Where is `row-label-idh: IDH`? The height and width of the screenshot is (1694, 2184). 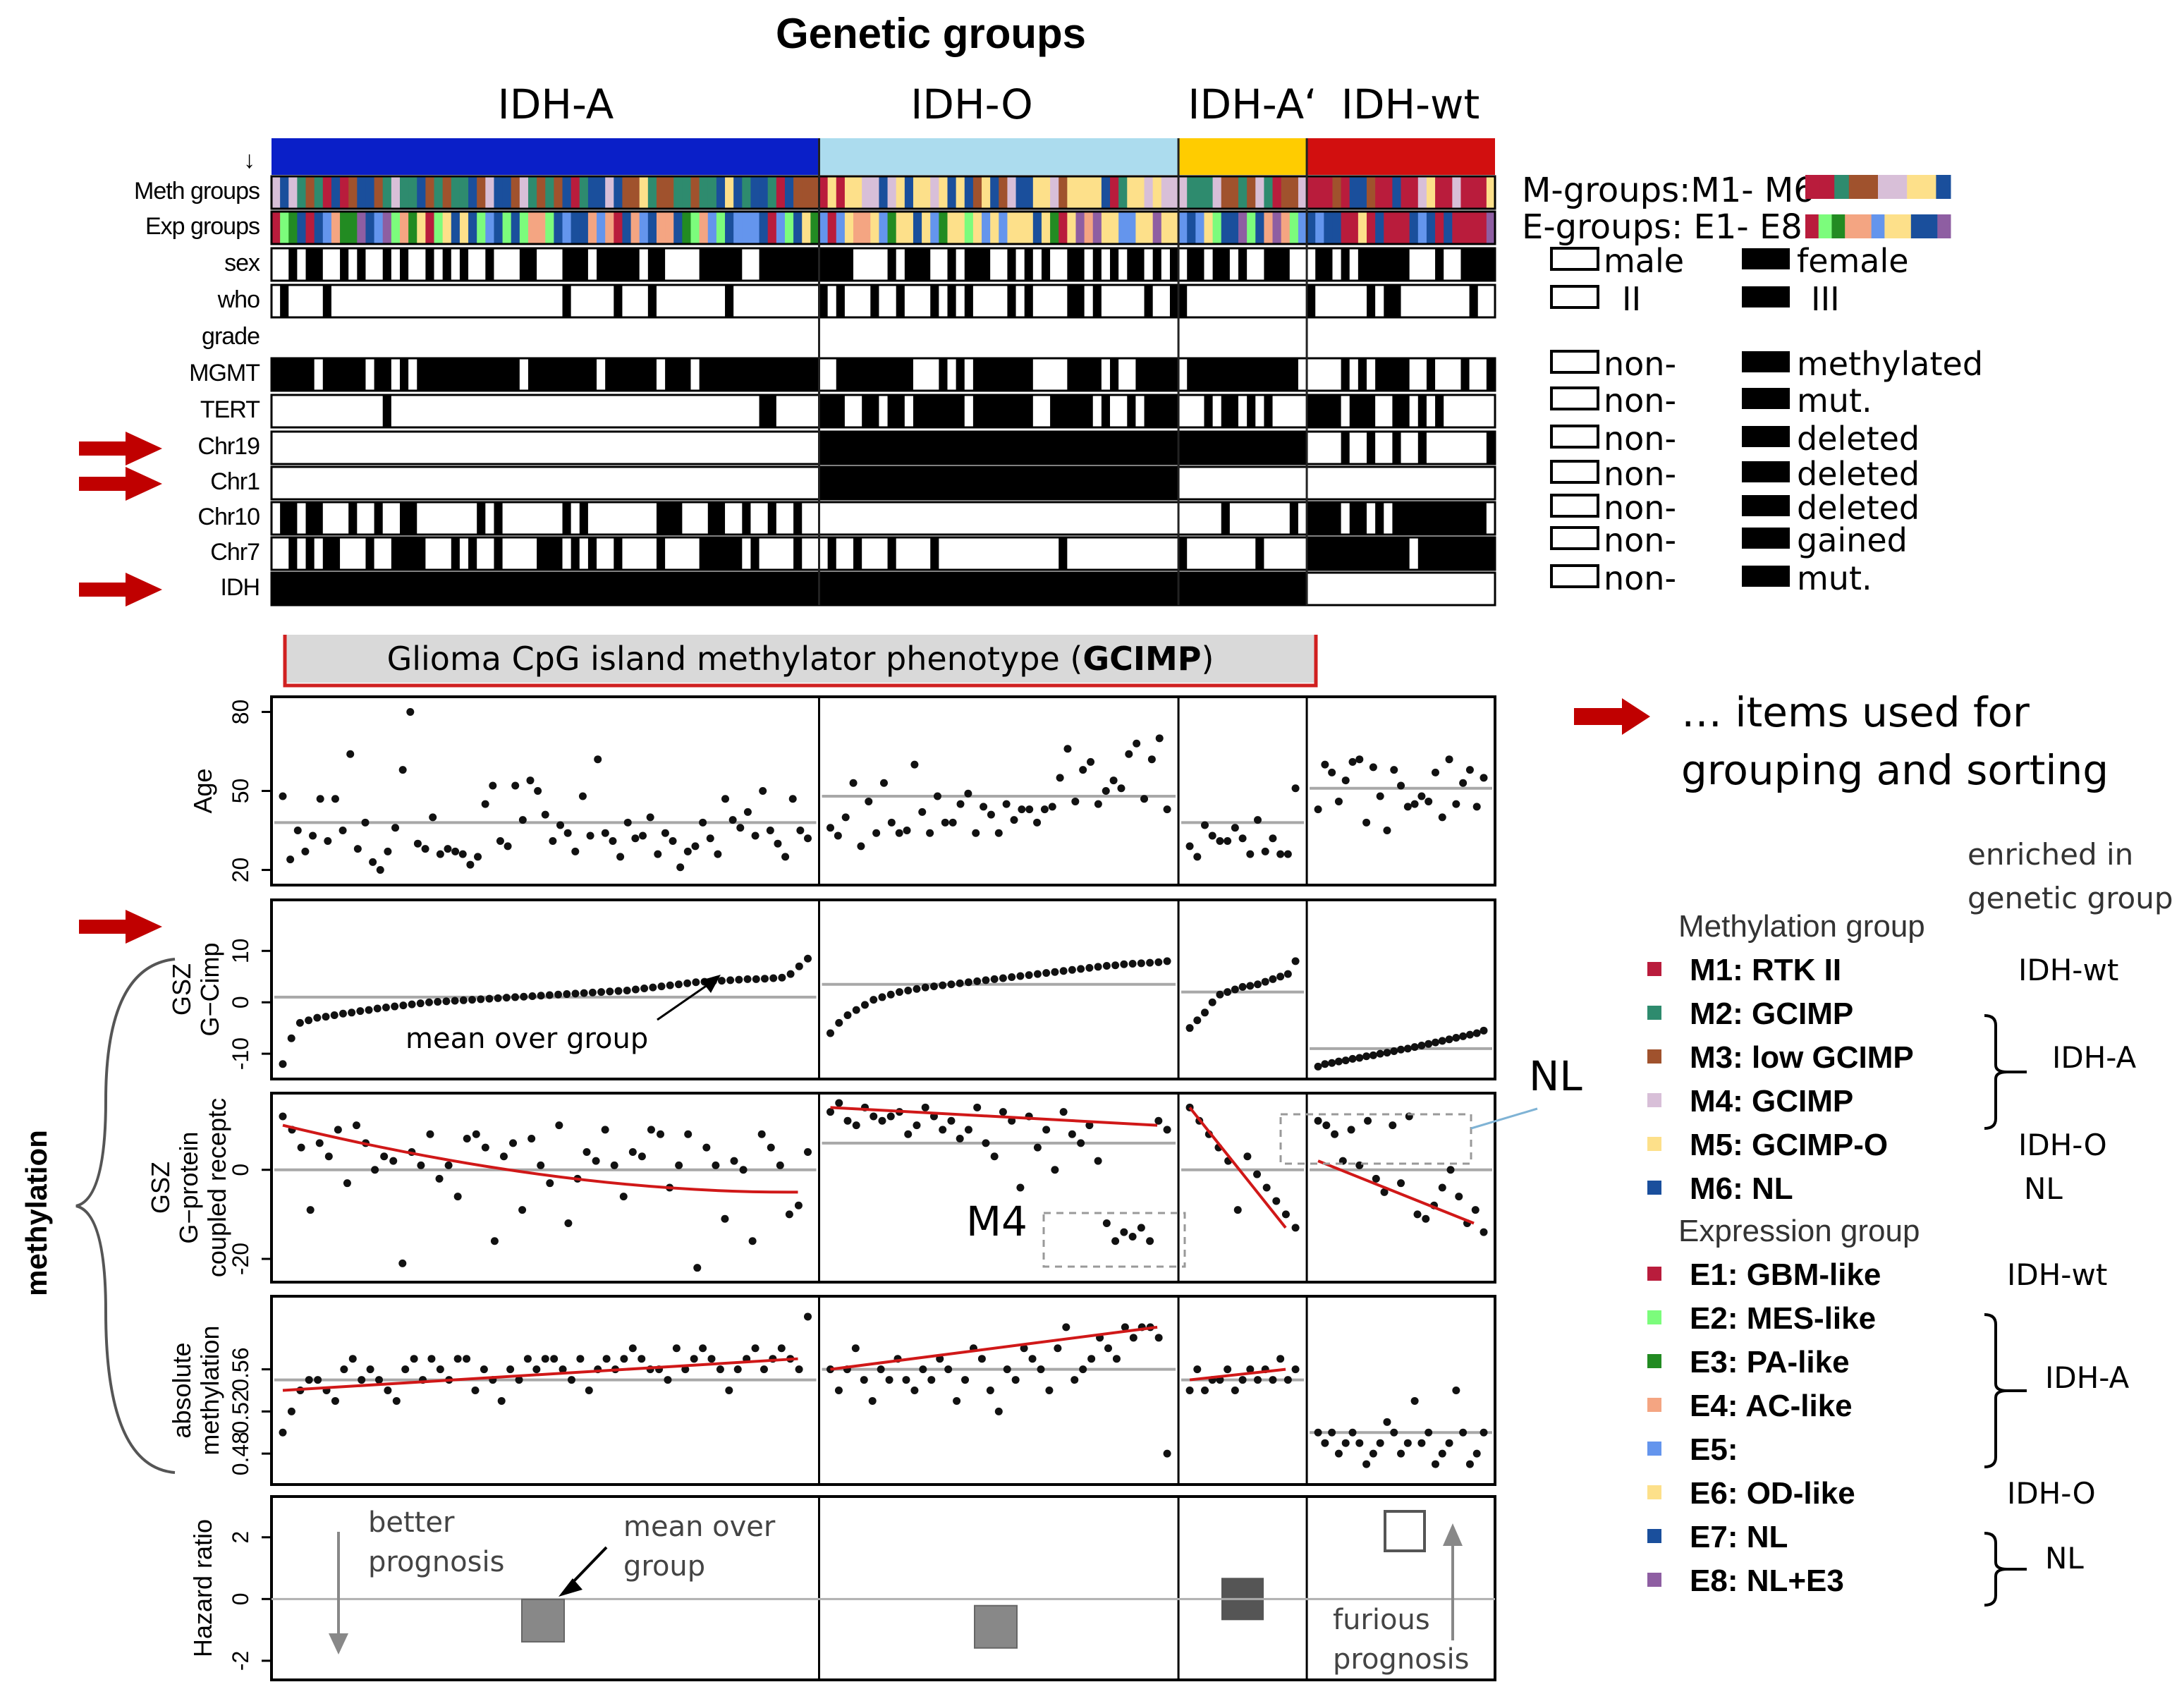 row-label-idh: IDH is located at coordinates (240, 588).